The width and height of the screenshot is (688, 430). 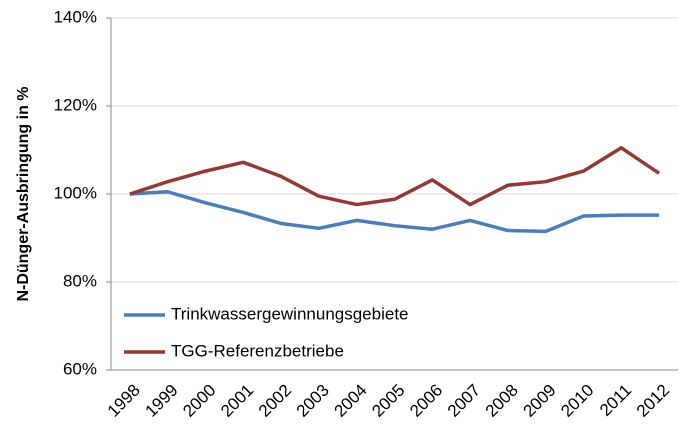 I want to click on y-tick-label: 140%, so click(x=75, y=16).